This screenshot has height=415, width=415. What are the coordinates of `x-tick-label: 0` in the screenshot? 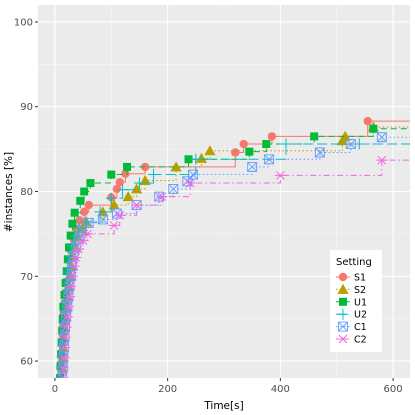 It's located at (55, 389).